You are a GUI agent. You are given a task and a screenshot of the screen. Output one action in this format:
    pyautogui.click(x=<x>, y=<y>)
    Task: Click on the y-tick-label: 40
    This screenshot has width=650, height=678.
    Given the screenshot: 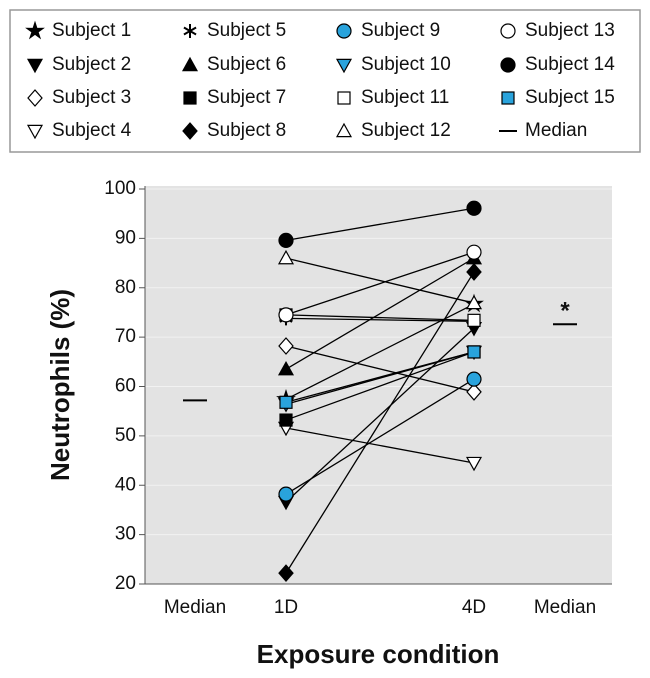 What is the action you would take?
    pyautogui.click(x=125, y=484)
    